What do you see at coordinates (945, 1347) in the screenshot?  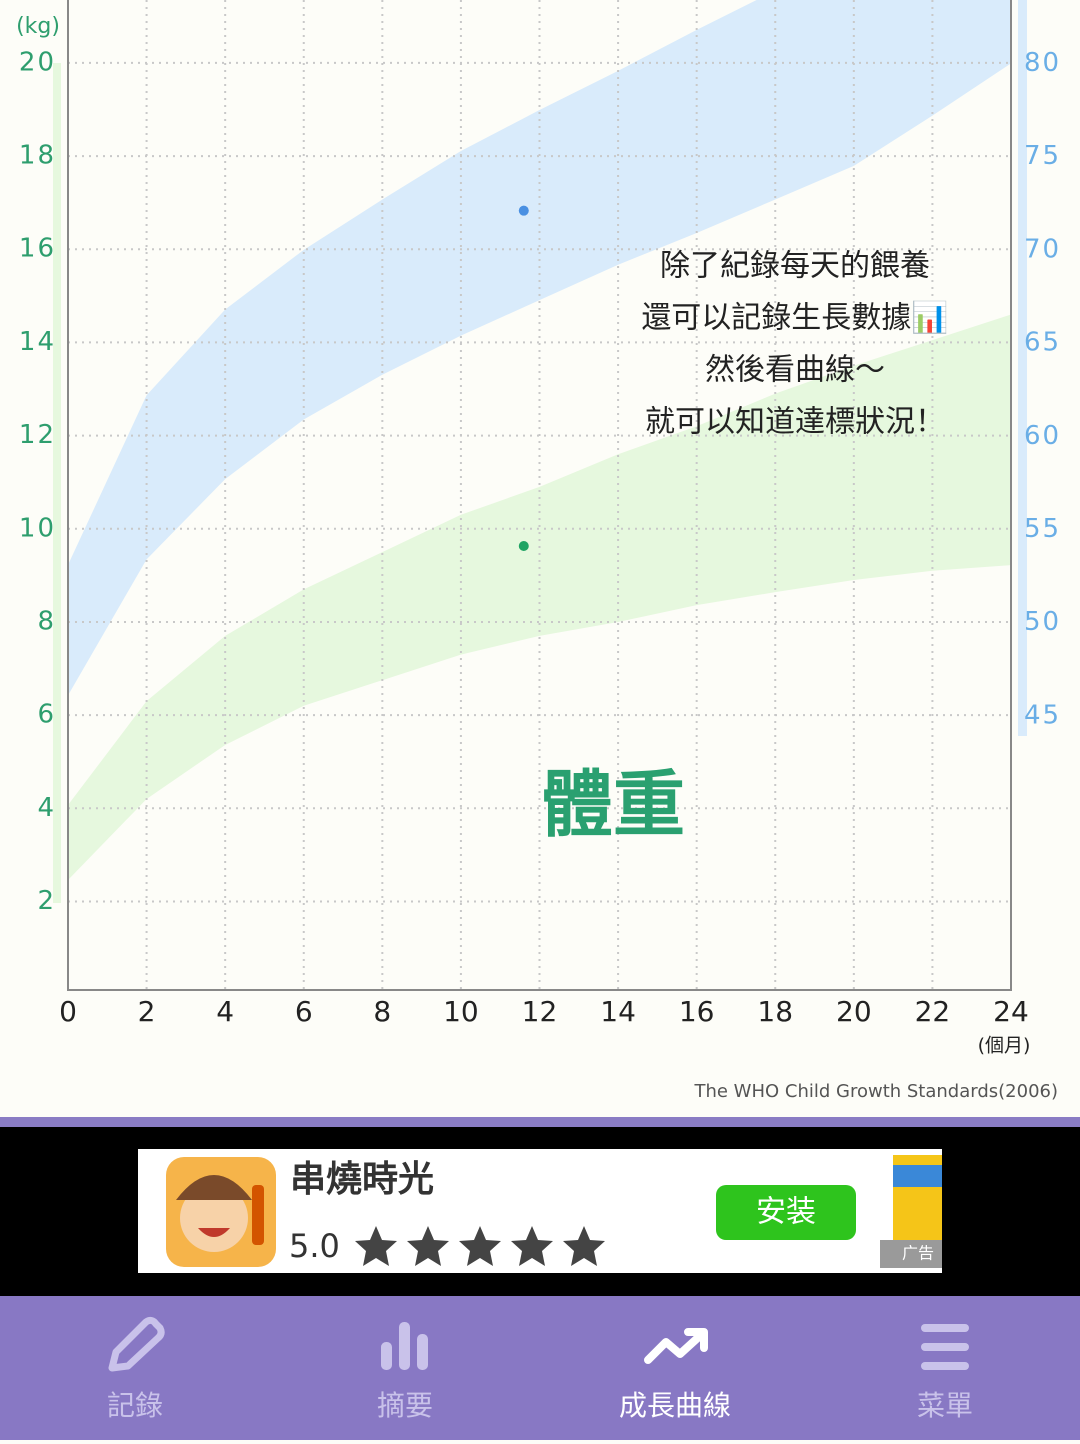 I see `icon-menu` at bounding box center [945, 1347].